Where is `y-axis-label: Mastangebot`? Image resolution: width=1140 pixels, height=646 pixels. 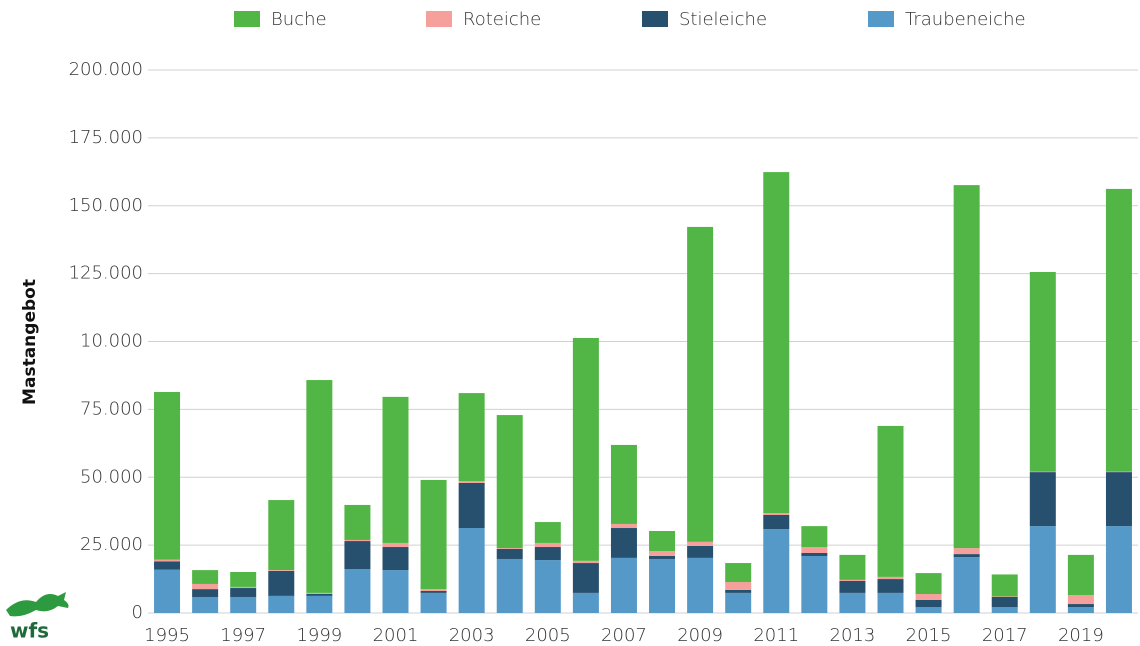 y-axis-label: Mastangebot is located at coordinates (30, 342).